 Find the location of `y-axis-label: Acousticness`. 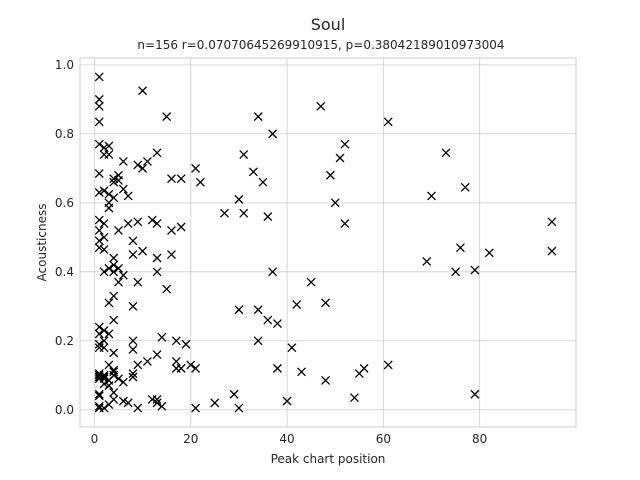

y-axis-label: Acousticness is located at coordinates (42, 243).